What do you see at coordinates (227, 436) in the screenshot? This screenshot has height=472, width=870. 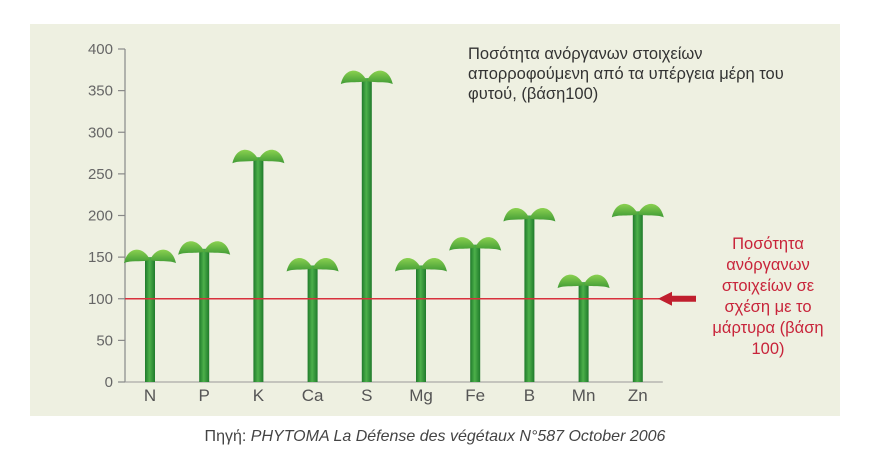 I see `source-prefix: Πηγή:` at bounding box center [227, 436].